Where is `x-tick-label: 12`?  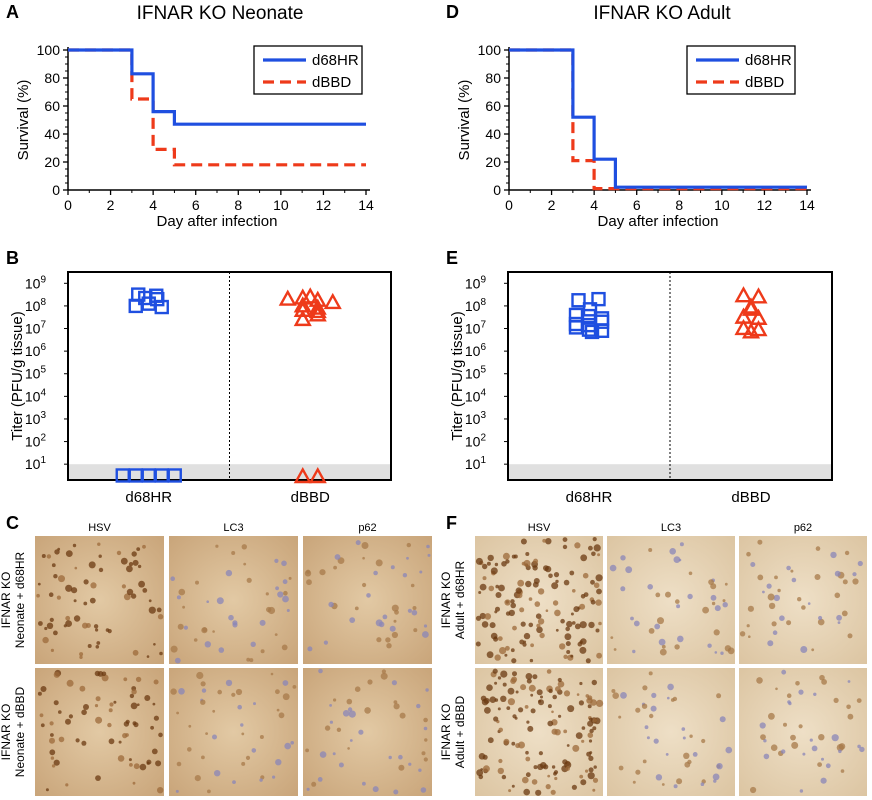
x-tick-label: 12 is located at coordinates (765, 205).